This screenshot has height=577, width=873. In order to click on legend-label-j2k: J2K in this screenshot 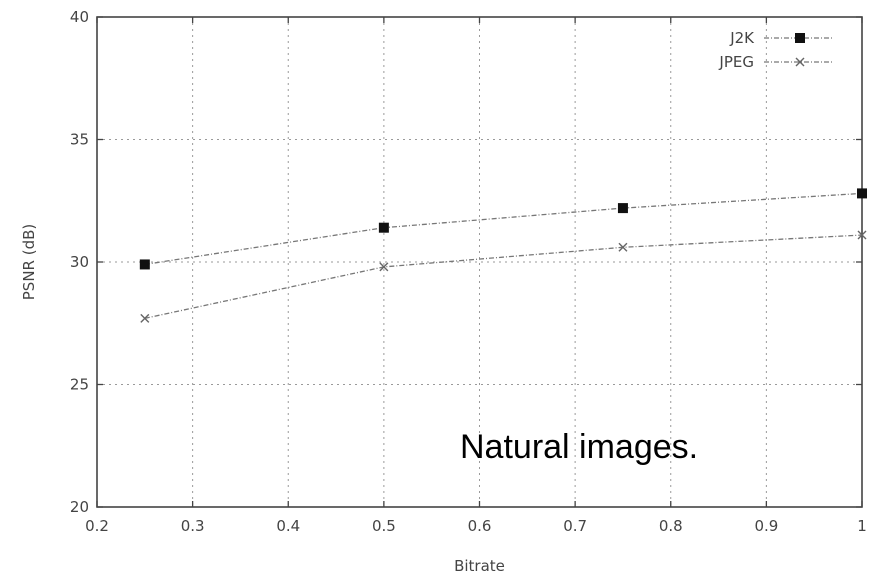, I will do `click(742, 38)`.